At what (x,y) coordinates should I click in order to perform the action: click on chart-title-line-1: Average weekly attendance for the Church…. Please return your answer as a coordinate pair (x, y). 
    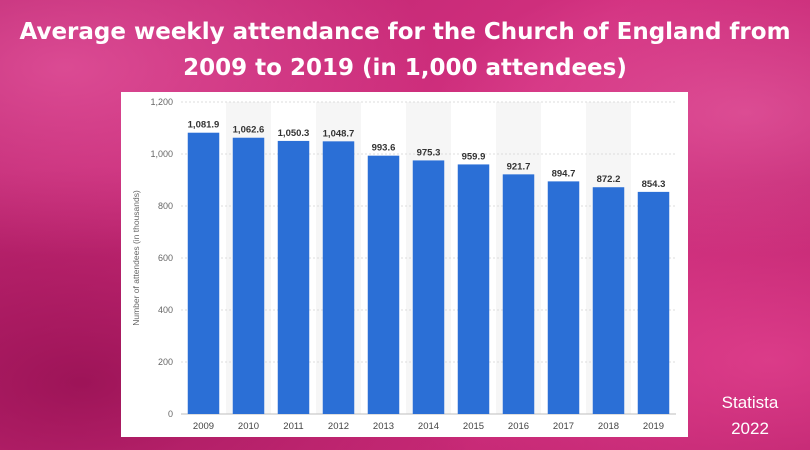
    Looking at the image, I should click on (405, 32).